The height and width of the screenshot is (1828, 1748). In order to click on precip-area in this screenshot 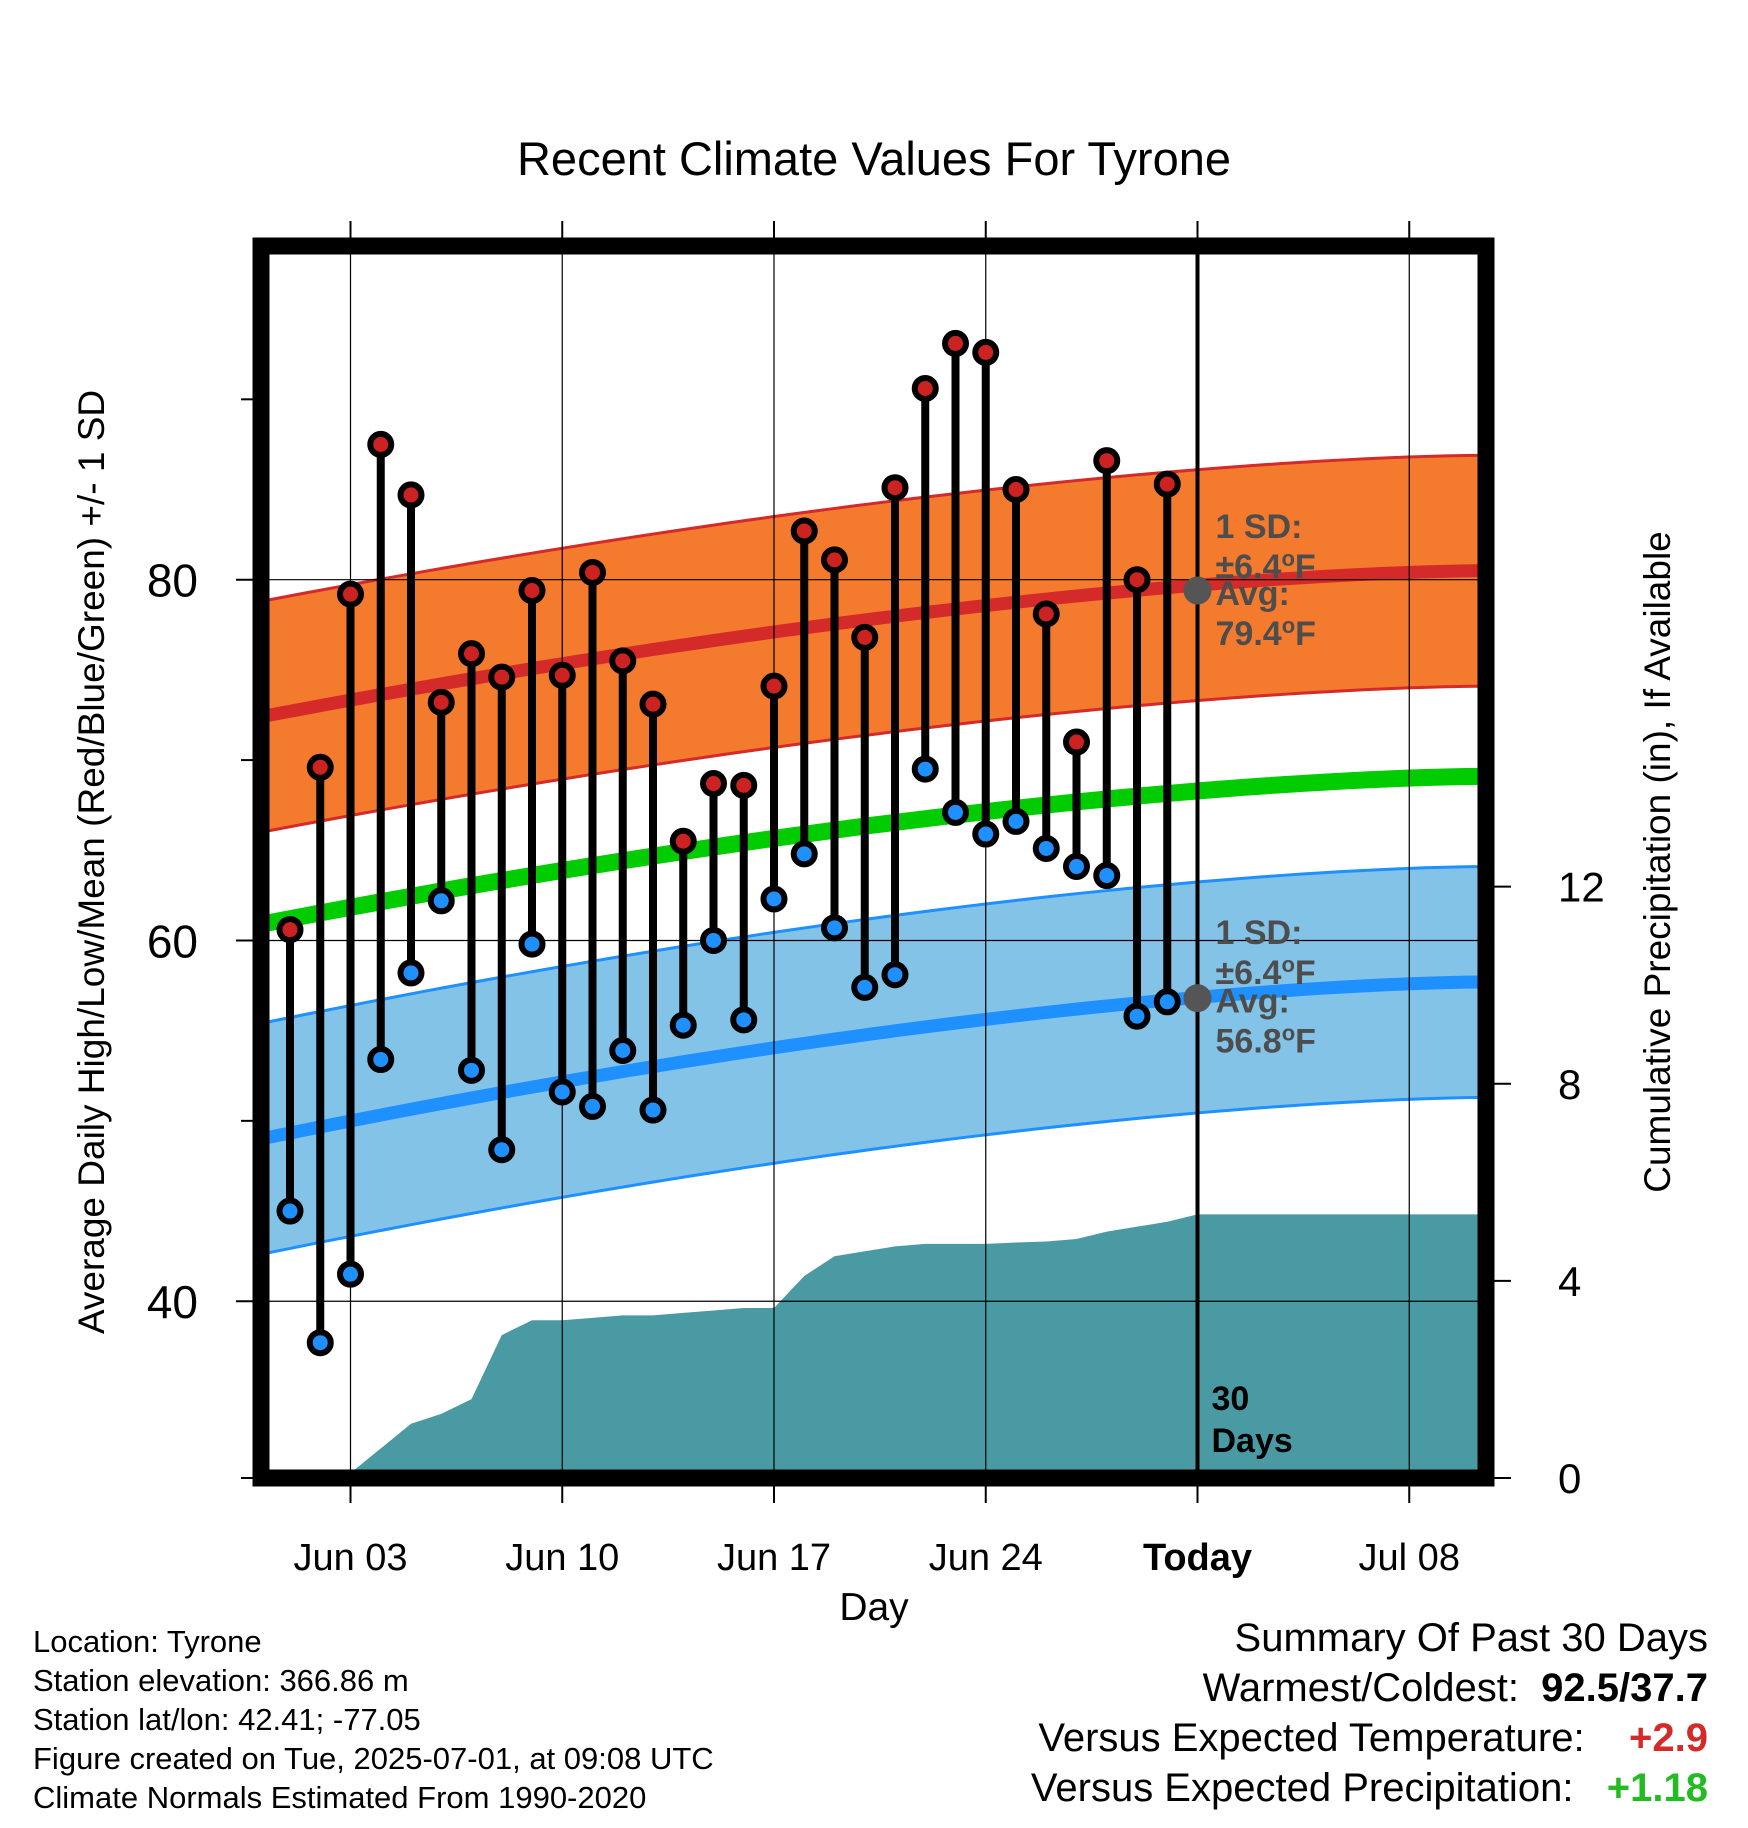, I will do `click(880, 1346)`.